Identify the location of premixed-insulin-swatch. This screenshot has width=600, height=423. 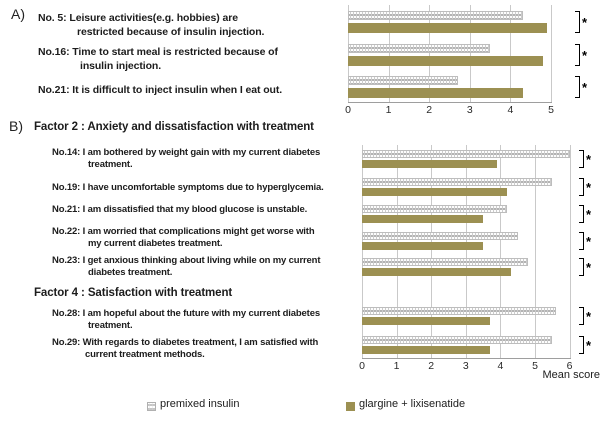
(151, 406).